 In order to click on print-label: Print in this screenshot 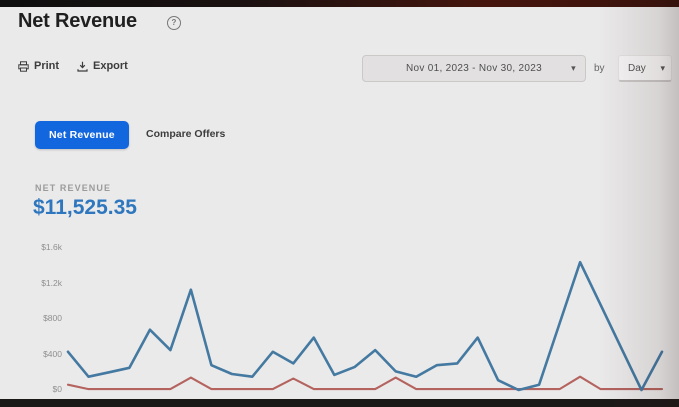, I will do `click(47, 66)`.